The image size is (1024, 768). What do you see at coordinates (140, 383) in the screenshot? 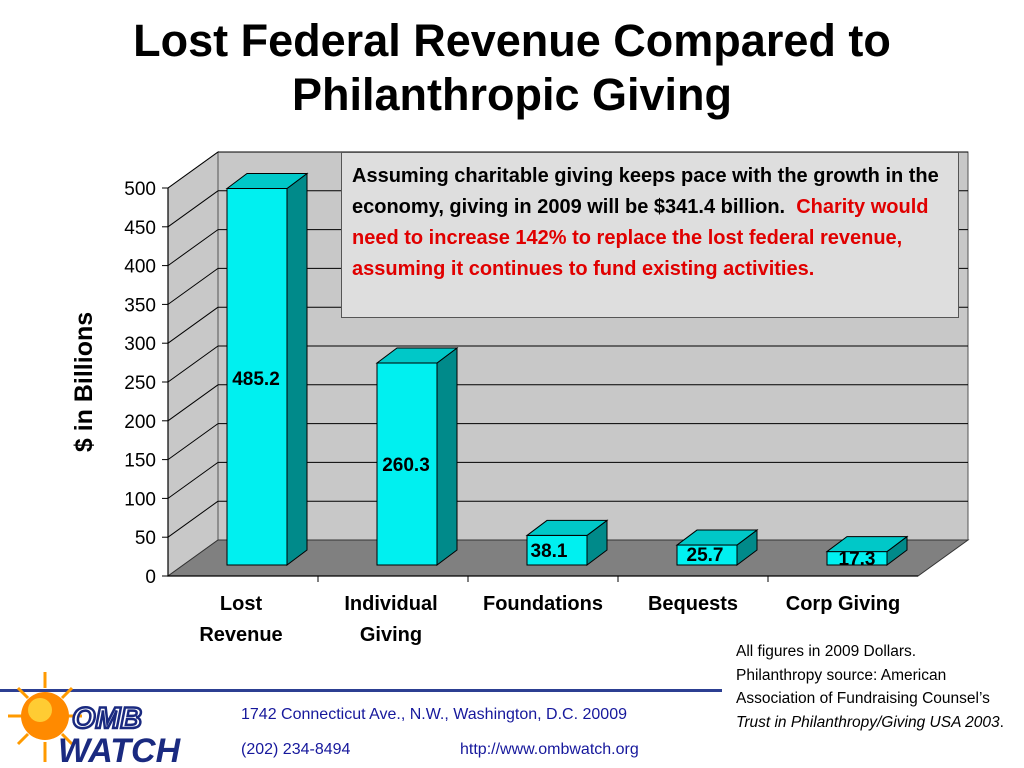
I see `y-tick-label: 250` at bounding box center [140, 383].